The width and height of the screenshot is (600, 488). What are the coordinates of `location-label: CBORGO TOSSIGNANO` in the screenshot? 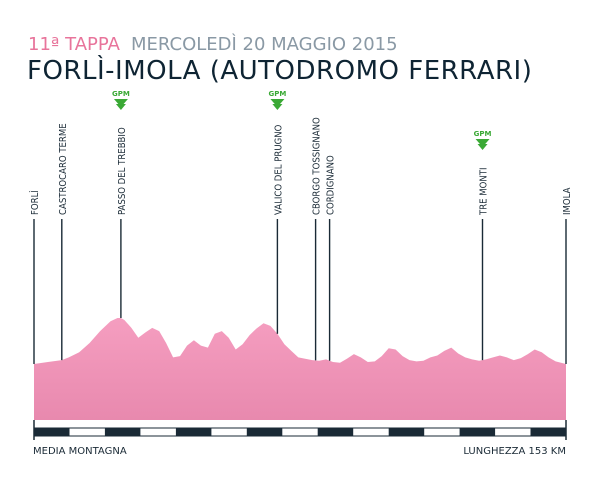 It's located at (317, 166).